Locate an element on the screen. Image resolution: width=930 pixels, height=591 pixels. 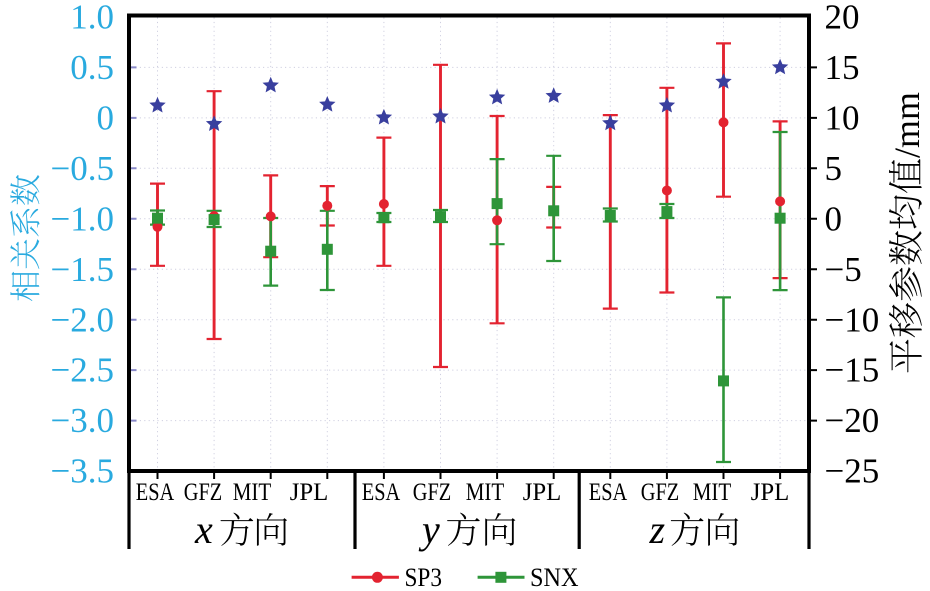
svg-text: 0.5 is located at coordinates (92, 67).